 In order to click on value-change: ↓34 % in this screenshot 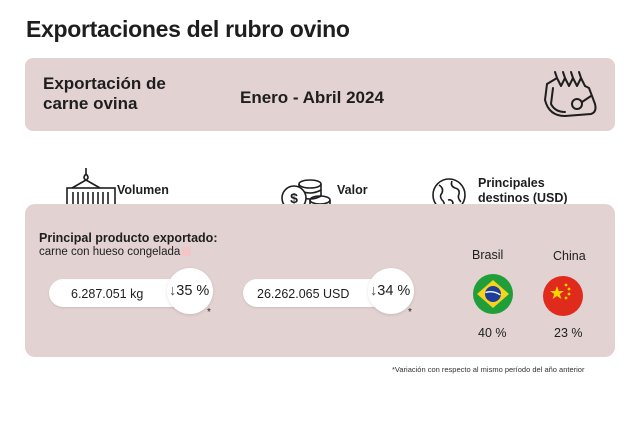, I will do `click(390, 291)`.